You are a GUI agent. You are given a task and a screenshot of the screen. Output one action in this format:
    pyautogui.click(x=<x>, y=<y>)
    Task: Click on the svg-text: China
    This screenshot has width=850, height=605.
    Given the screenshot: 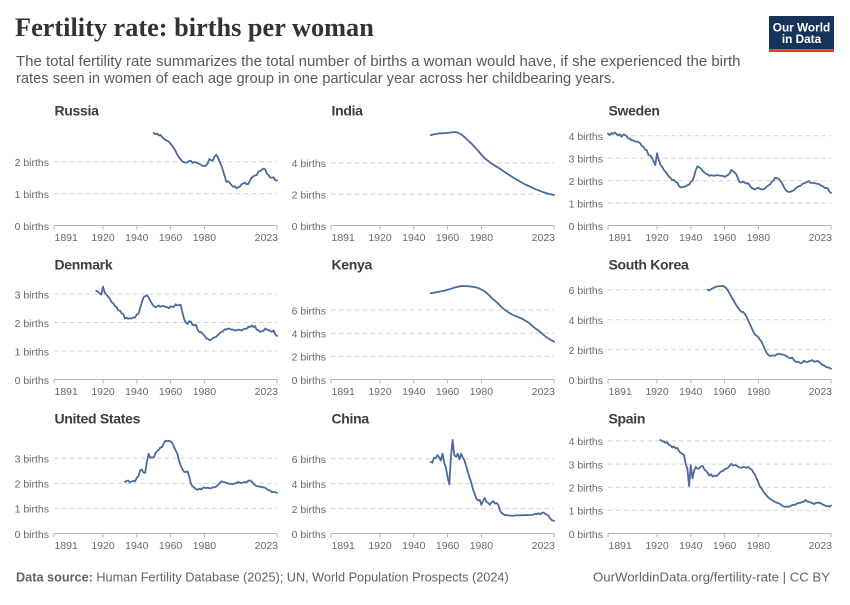 What is the action you would take?
    pyautogui.click(x=351, y=419)
    